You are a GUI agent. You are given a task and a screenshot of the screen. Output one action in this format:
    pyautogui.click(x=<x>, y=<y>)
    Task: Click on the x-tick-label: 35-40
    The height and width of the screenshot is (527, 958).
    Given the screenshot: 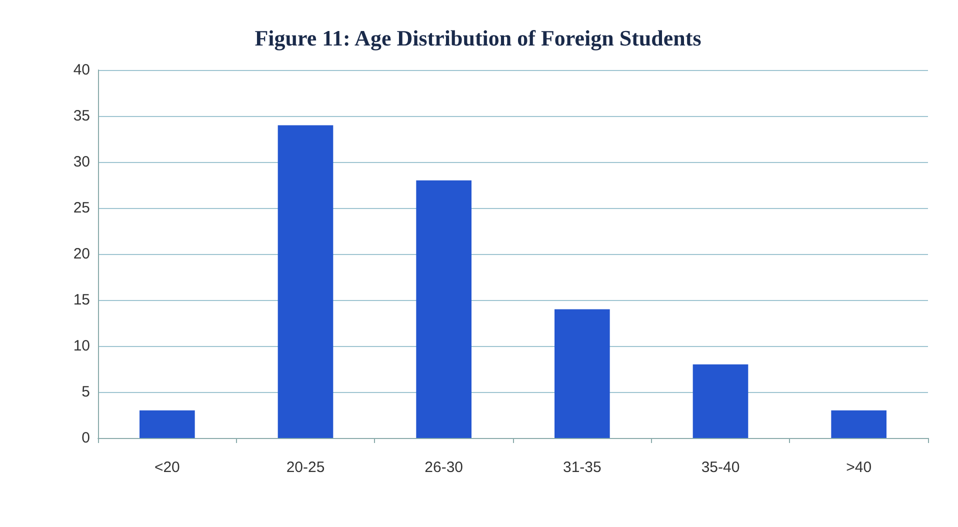 What is the action you would take?
    pyautogui.click(x=720, y=467)
    